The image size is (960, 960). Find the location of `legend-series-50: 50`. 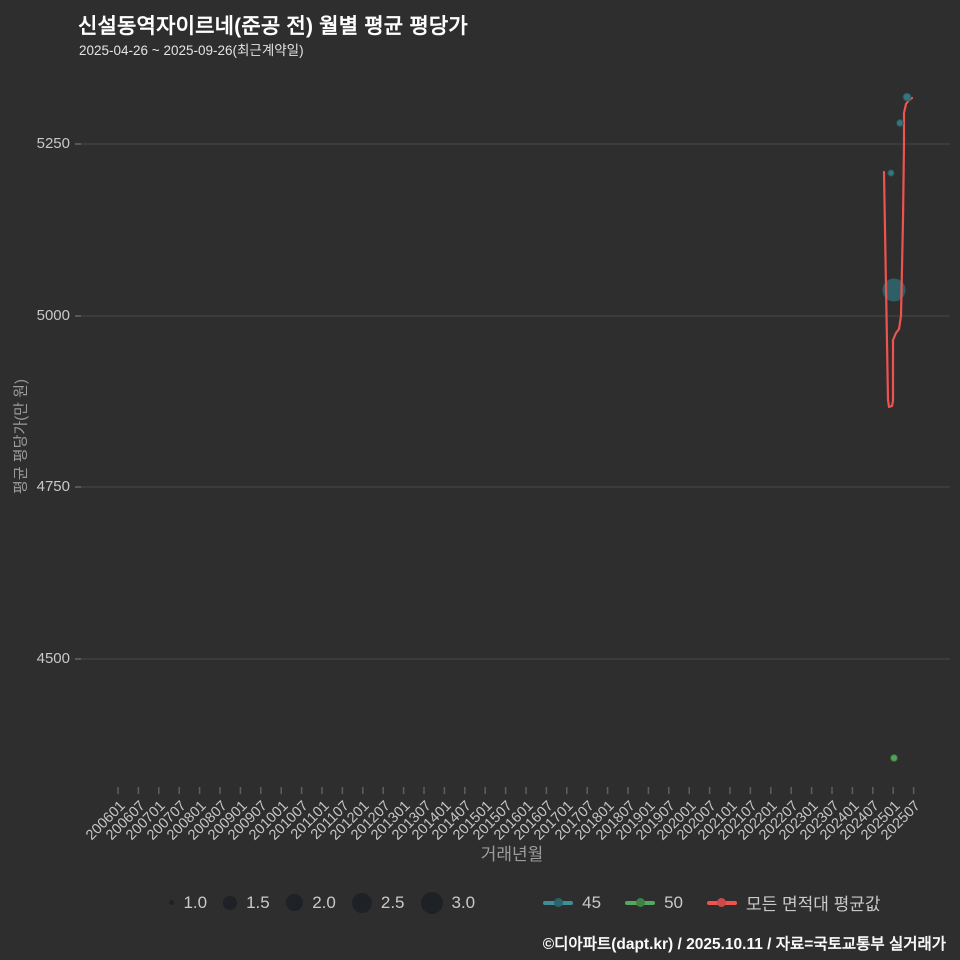

legend-series-50: 50 is located at coordinates (654, 903).